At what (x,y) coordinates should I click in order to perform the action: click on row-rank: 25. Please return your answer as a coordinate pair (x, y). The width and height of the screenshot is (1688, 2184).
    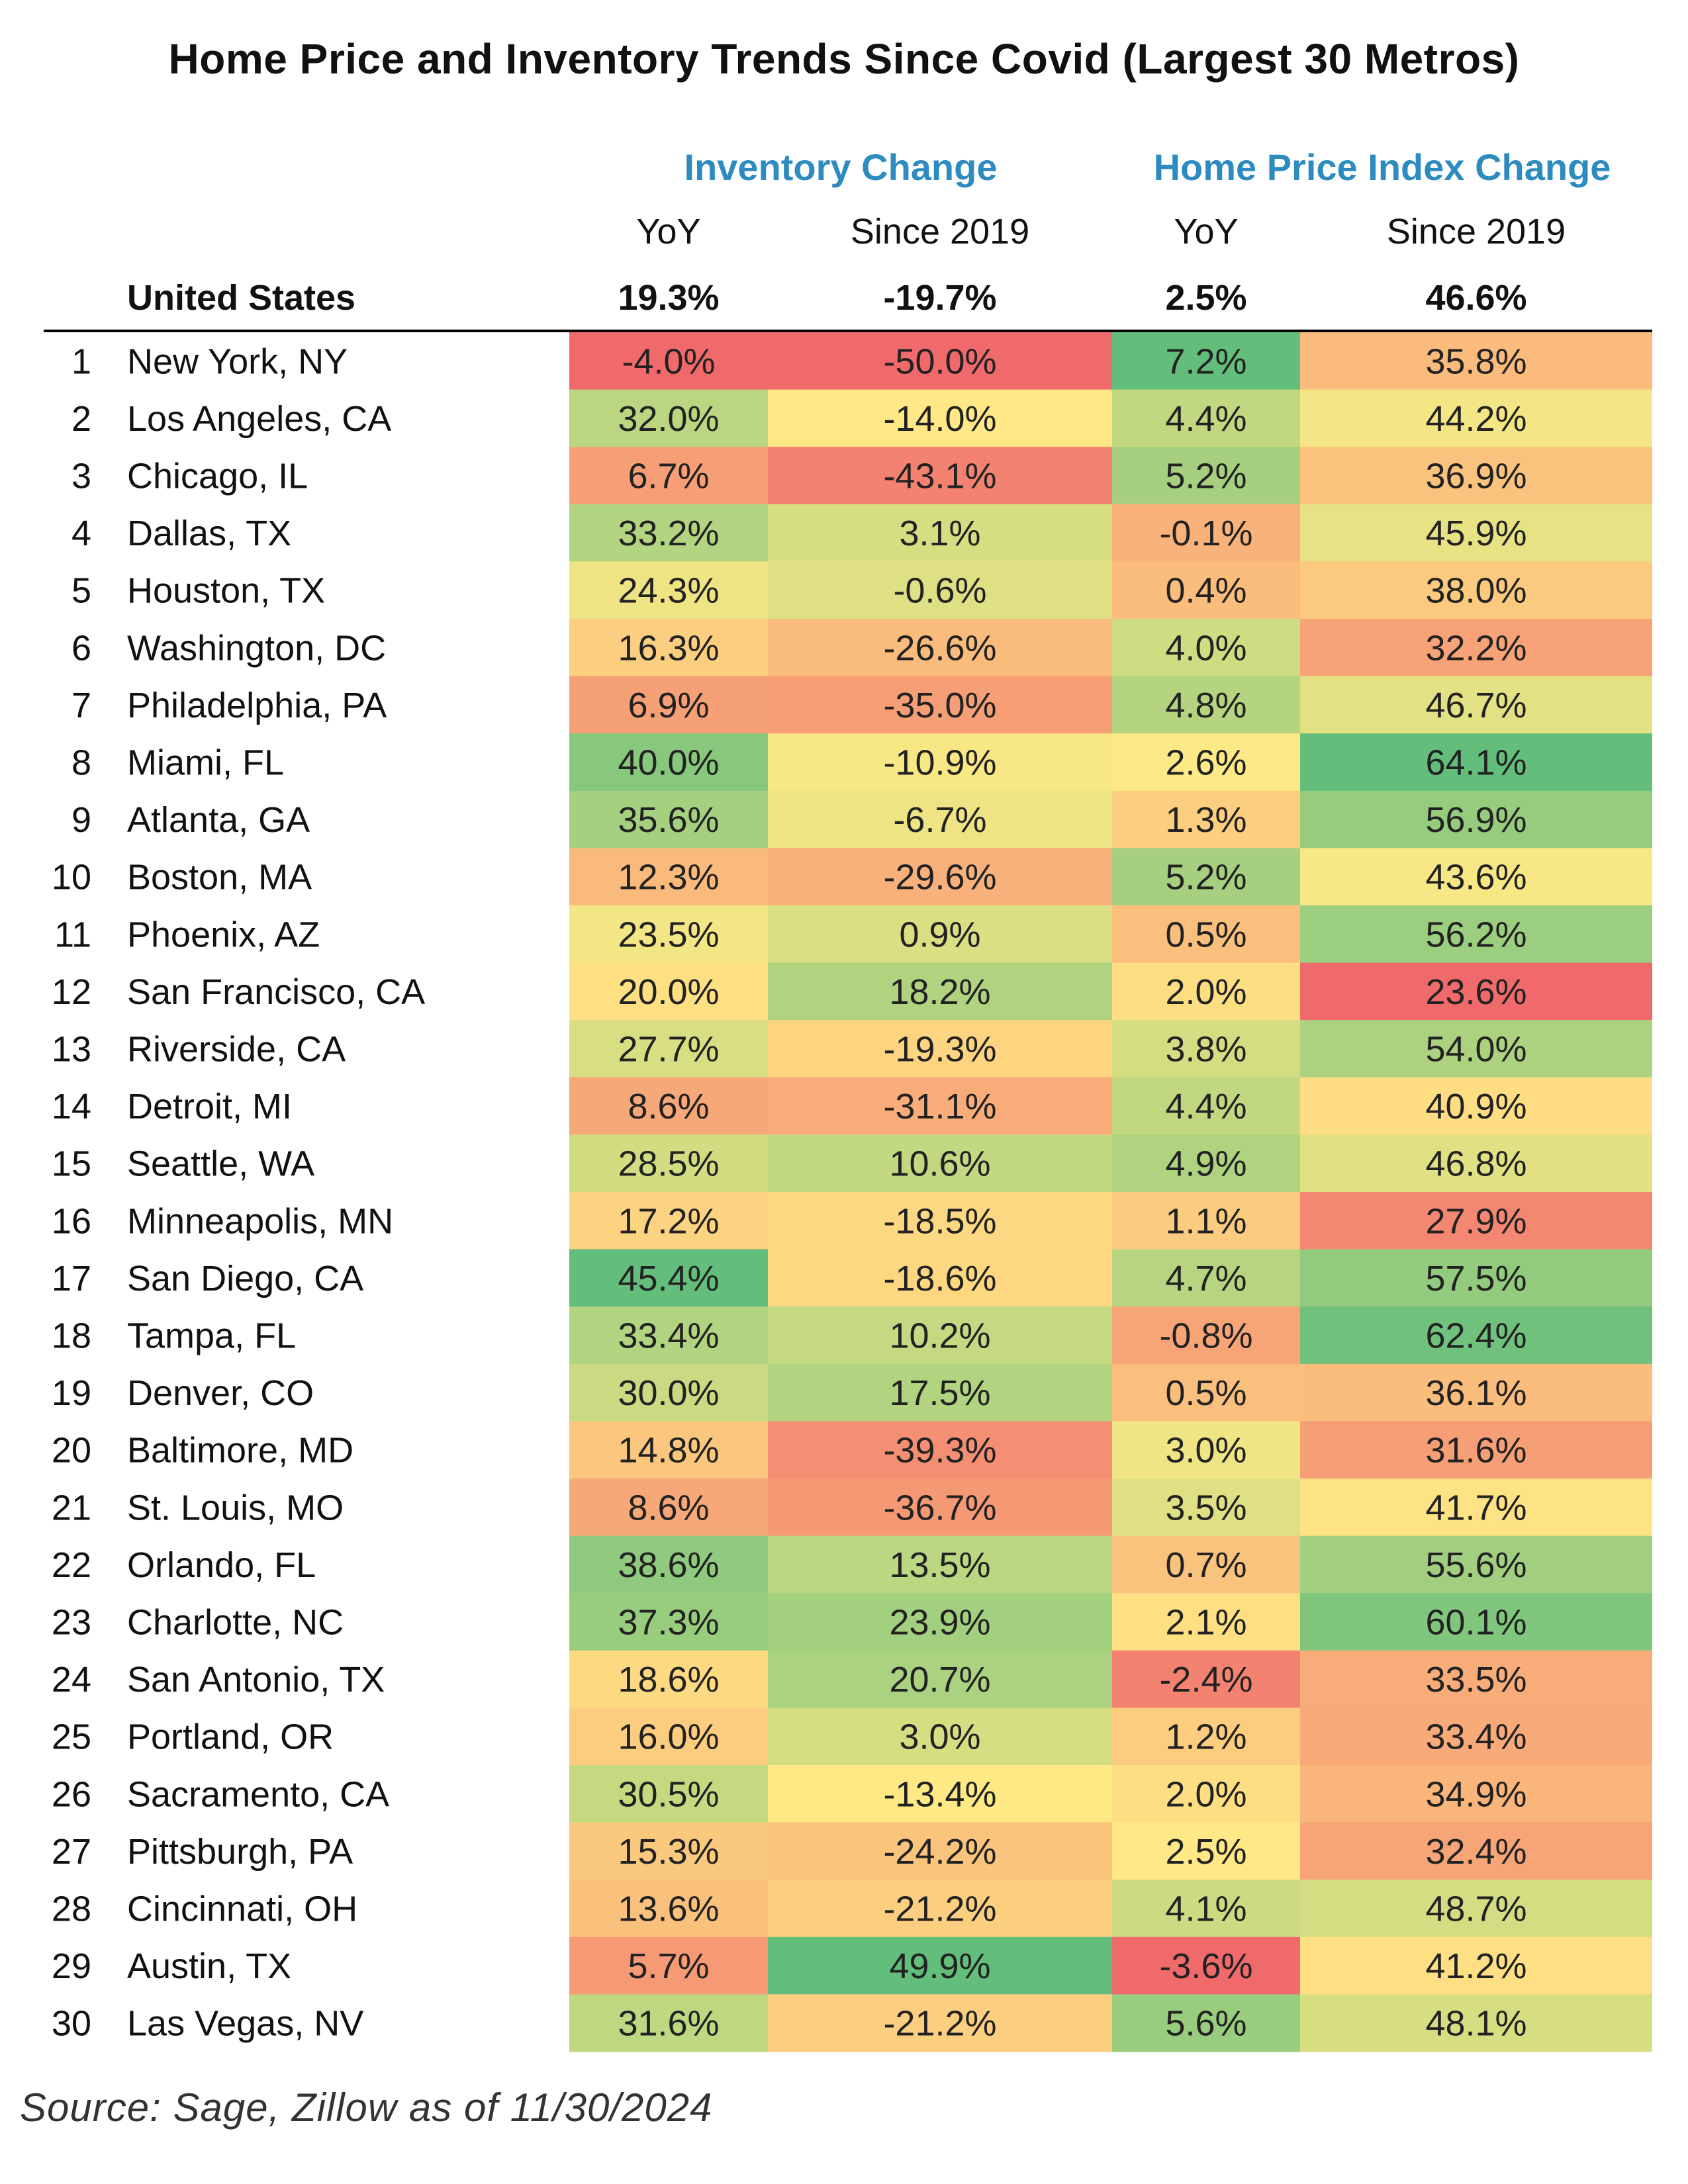
    Looking at the image, I should click on (71, 1737).